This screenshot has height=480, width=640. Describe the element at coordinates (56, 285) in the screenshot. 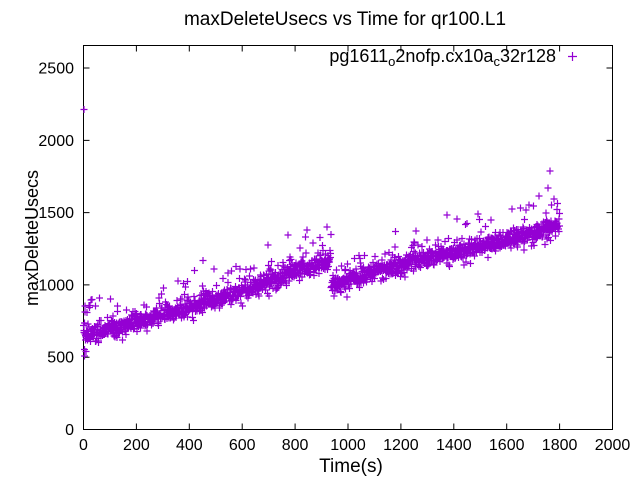

I see `y-tick-label: 1000` at that location.